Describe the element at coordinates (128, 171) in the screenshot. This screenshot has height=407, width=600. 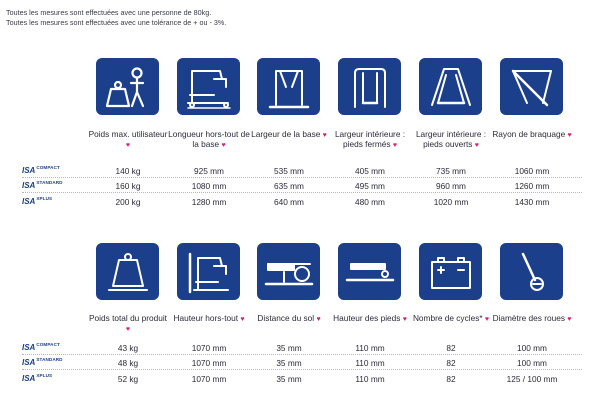
I see `table-cell: 140 kg` at that location.